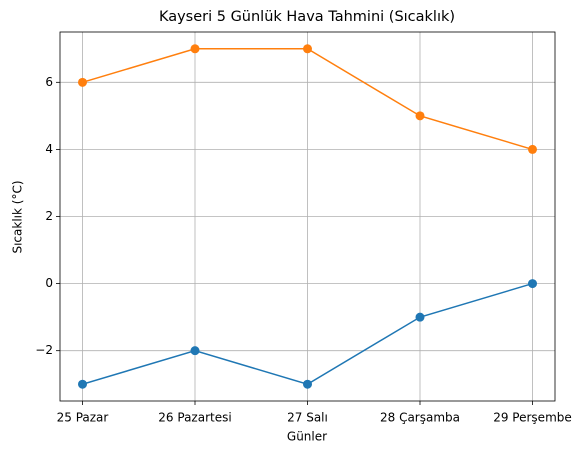 This screenshot has width=588, height=459. I want to click on y-tick-label: 6, so click(49, 82).